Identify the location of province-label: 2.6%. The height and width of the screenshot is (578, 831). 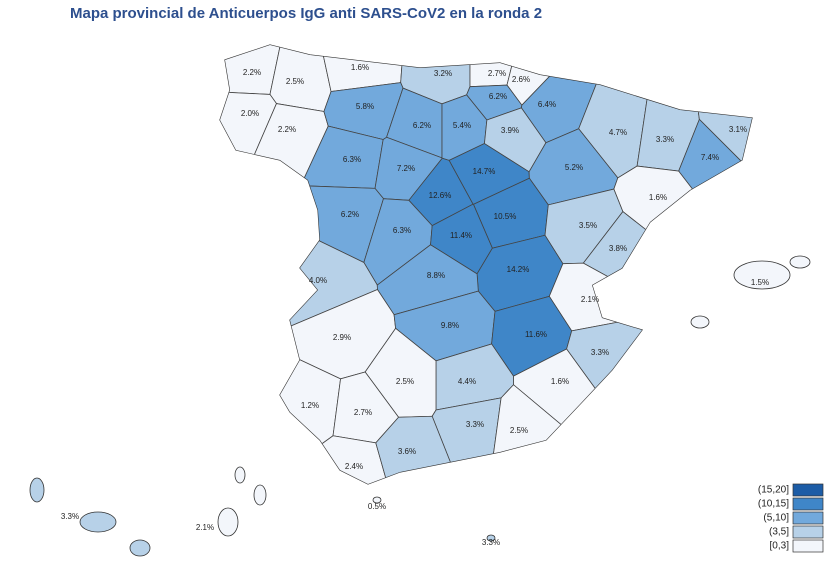
(521, 79).